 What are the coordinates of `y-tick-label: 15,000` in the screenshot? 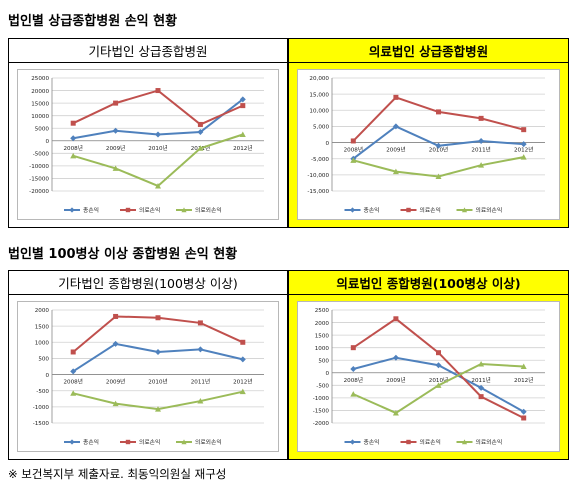 It's located at (319, 95).